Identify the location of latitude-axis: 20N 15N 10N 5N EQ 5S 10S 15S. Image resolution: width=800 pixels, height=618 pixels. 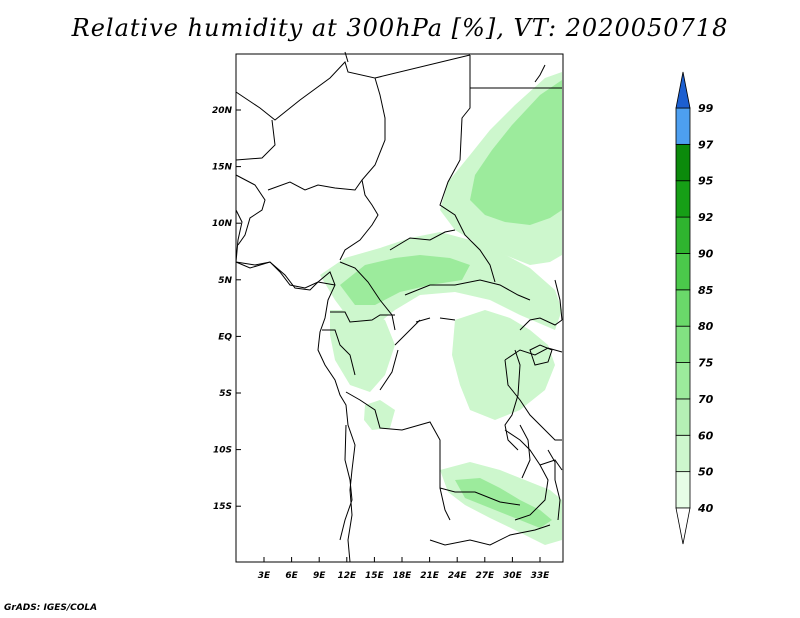
(226, 309).